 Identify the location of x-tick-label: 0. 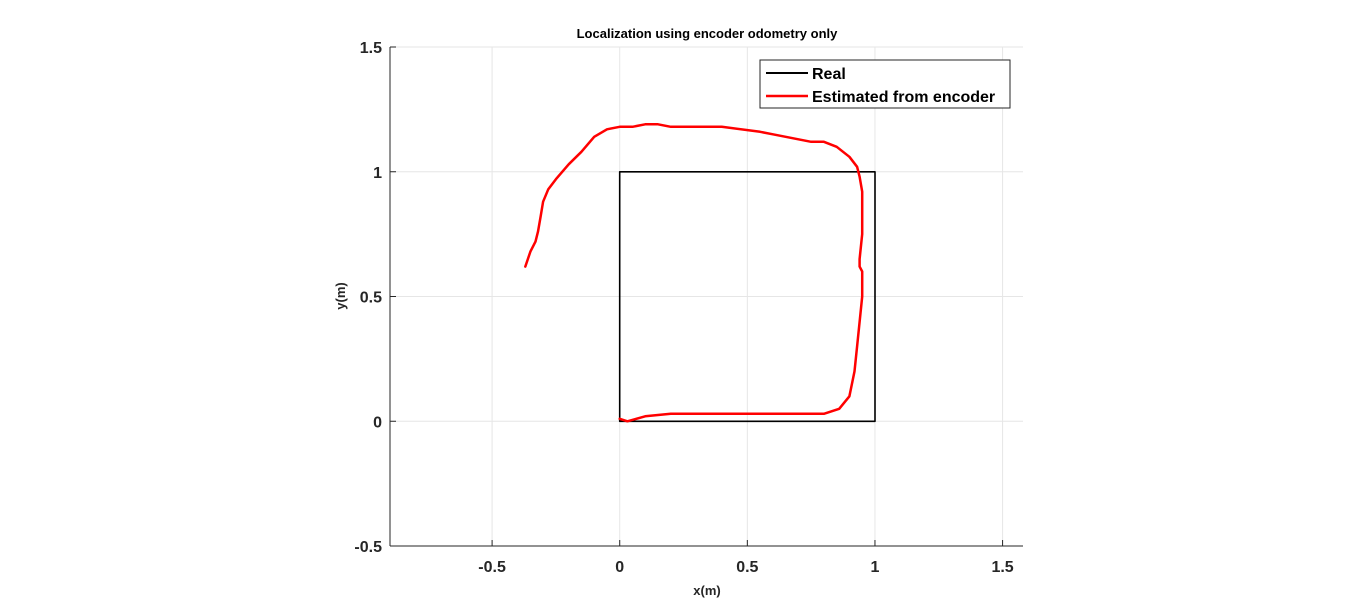
(619, 567).